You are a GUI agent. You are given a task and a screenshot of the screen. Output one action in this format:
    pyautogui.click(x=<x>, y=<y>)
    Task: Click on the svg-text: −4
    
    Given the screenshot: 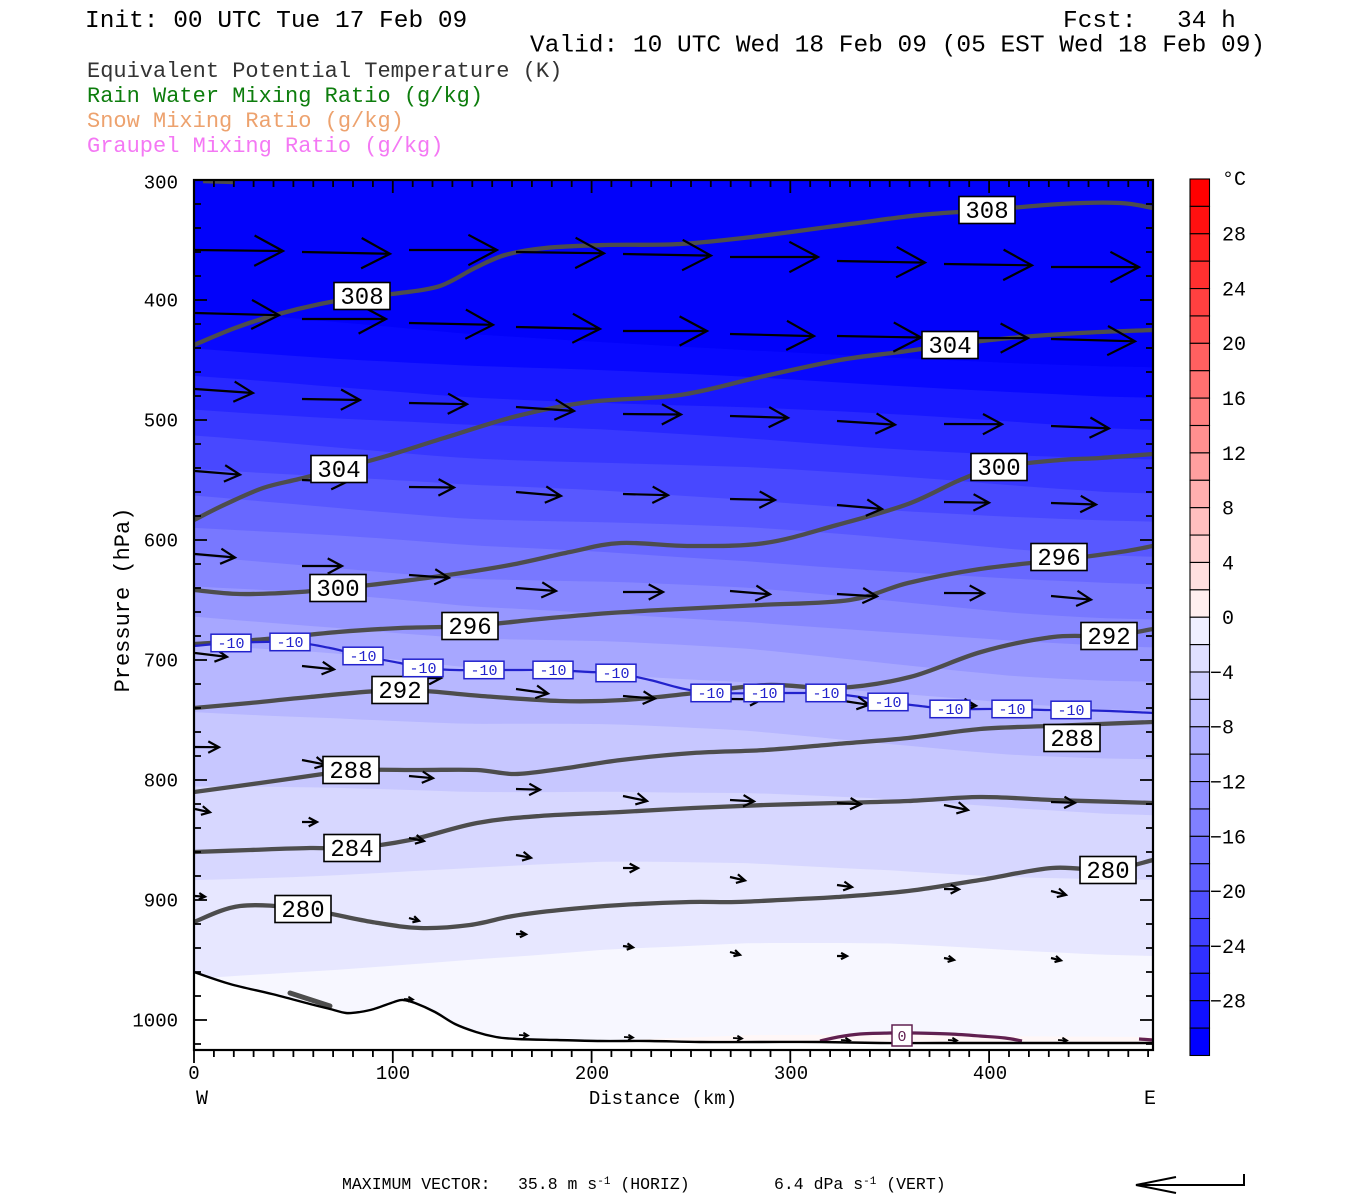 What is the action you would take?
    pyautogui.click(x=1222, y=674)
    